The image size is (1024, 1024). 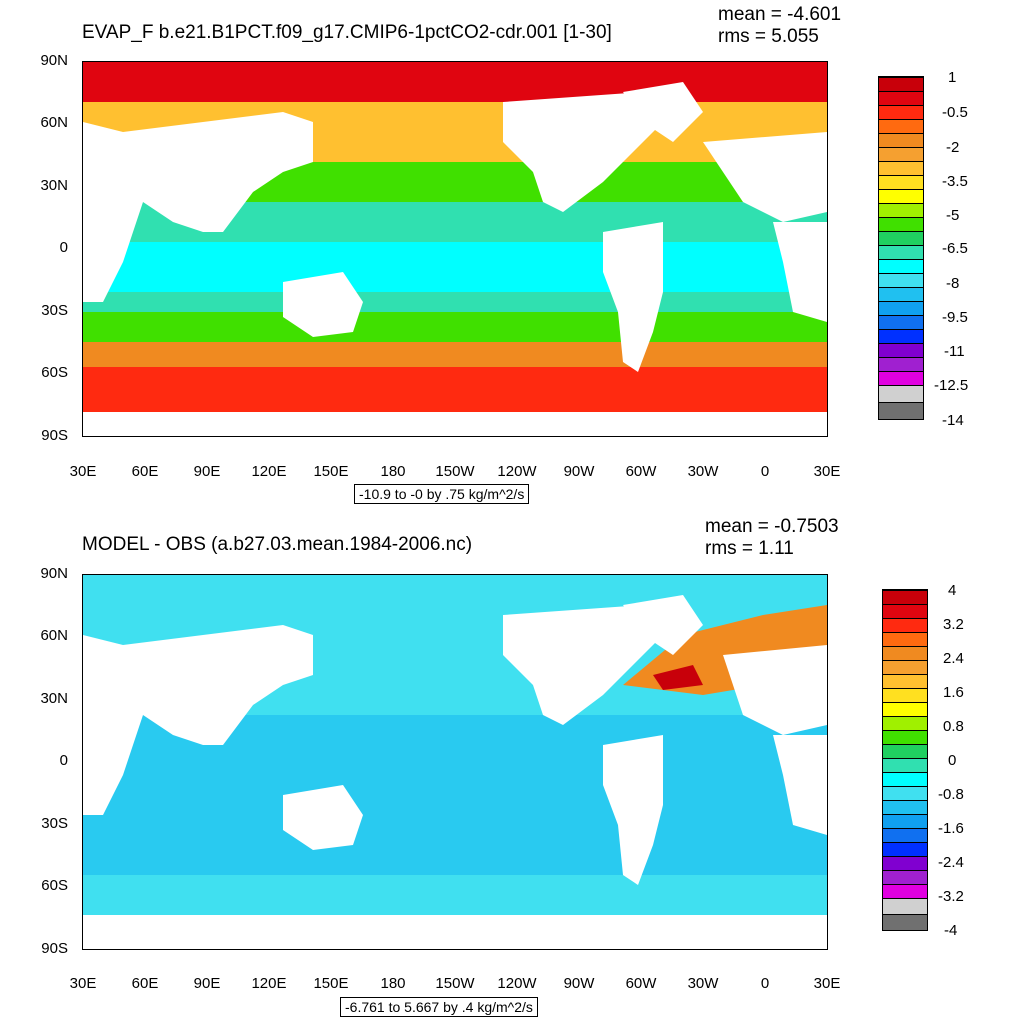 I want to click on lon-label: 60E, so click(x=145, y=983).